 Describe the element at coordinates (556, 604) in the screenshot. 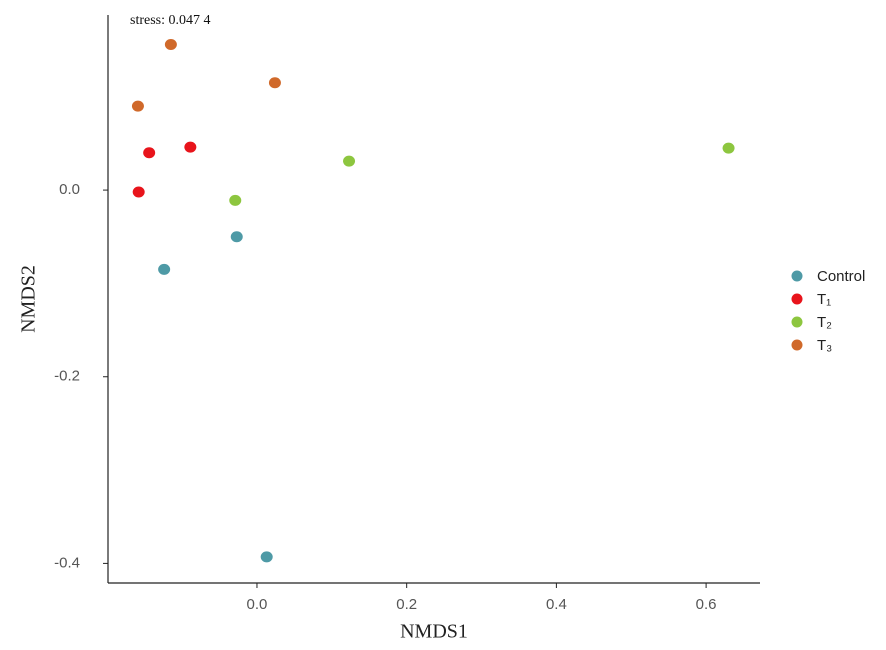

I see `x-tick-label: 0.4` at that location.